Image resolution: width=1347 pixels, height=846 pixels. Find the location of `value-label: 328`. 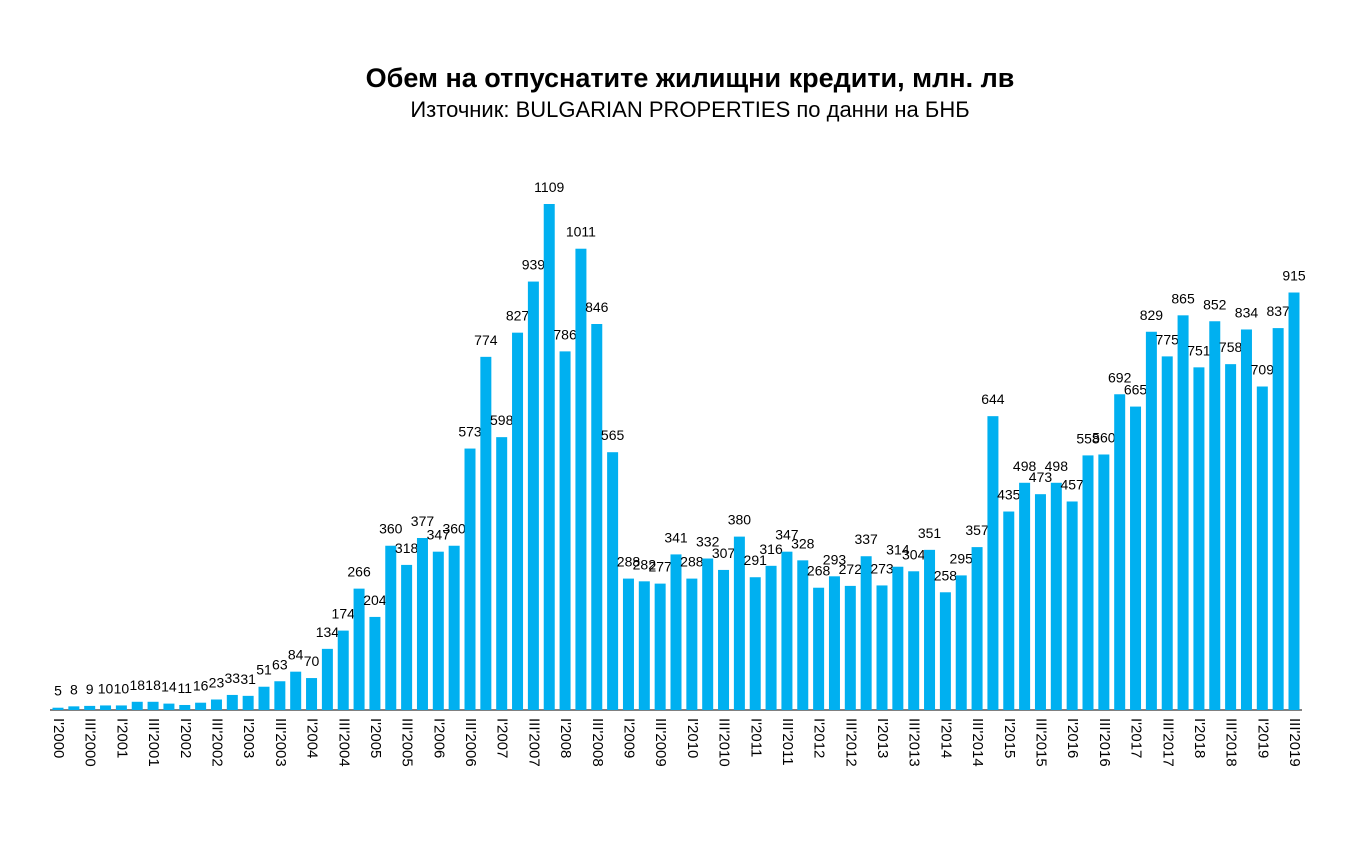

value-label: 328 is located at coordinates (803, 543).